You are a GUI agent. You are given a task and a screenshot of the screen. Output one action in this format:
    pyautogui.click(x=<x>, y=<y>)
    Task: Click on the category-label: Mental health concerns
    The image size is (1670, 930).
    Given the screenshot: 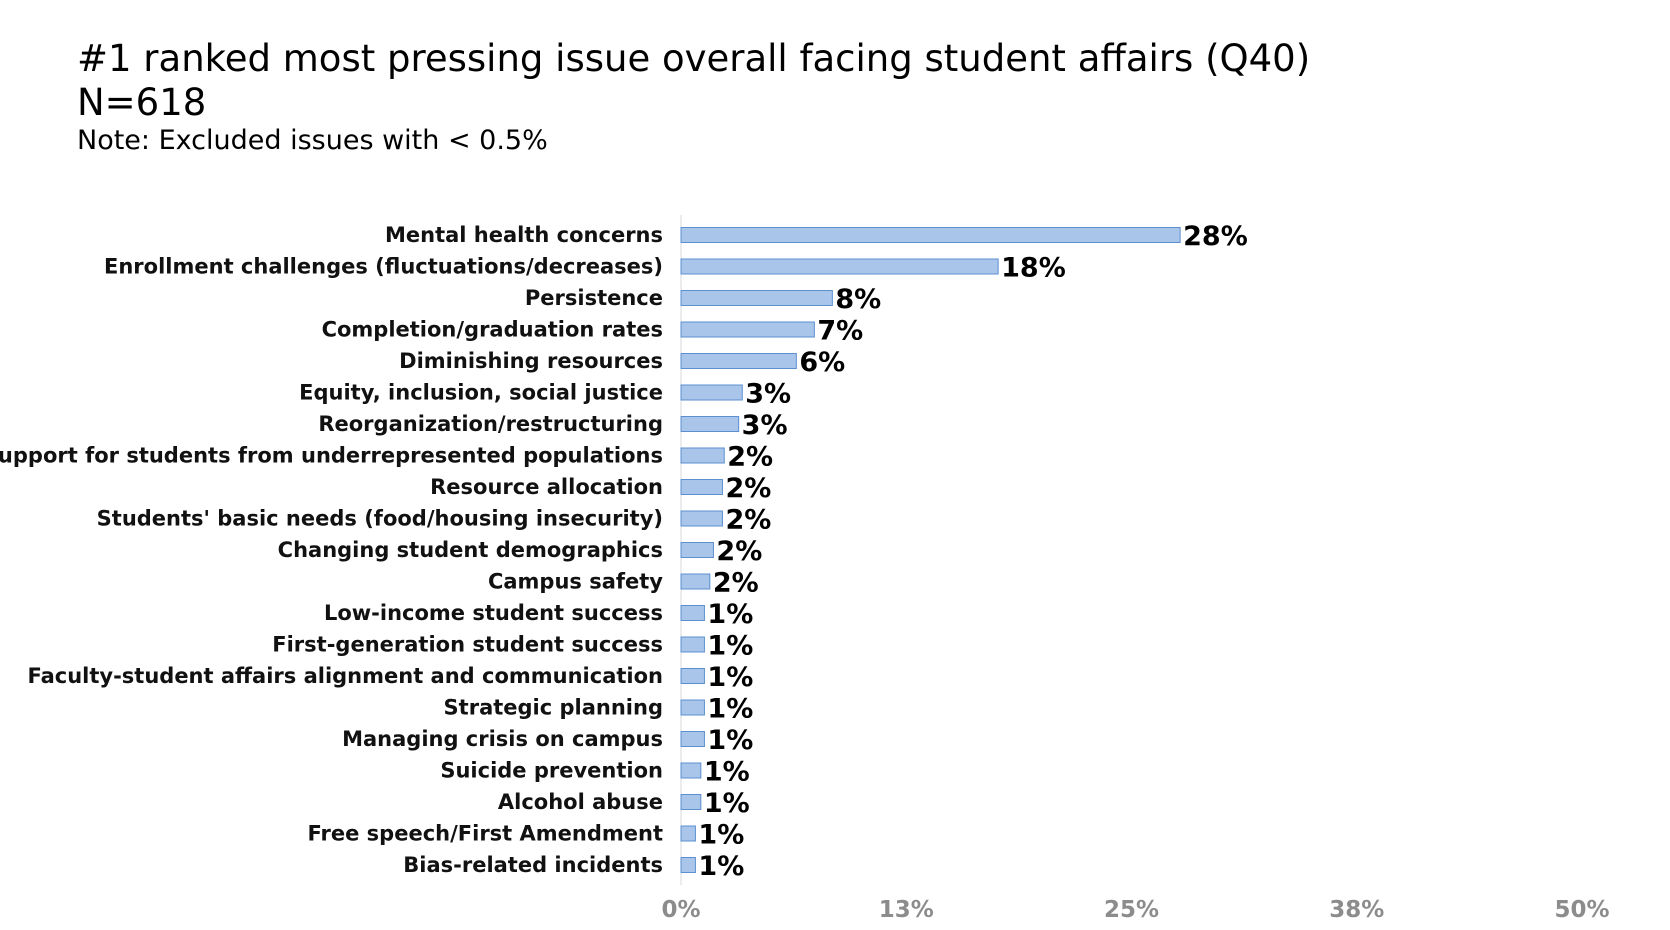 What is the action you would take?
    pyautogui.click(x=524, y=235)
    